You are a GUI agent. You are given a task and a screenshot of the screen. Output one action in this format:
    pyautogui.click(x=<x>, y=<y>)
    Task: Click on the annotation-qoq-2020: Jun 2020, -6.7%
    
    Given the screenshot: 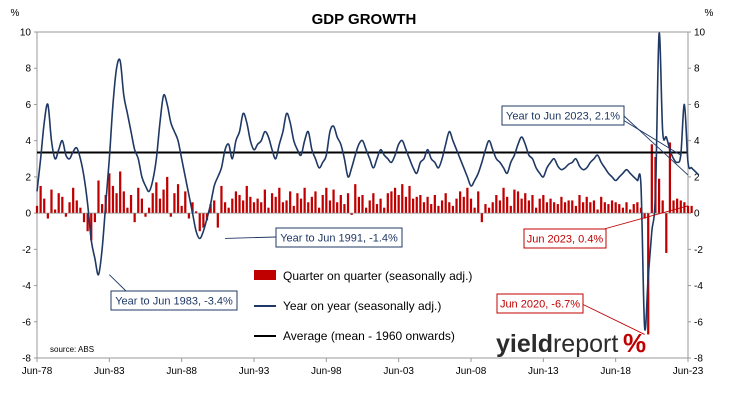 What is the action you would take?
    pyautogui.click(x=540, y=303)
    